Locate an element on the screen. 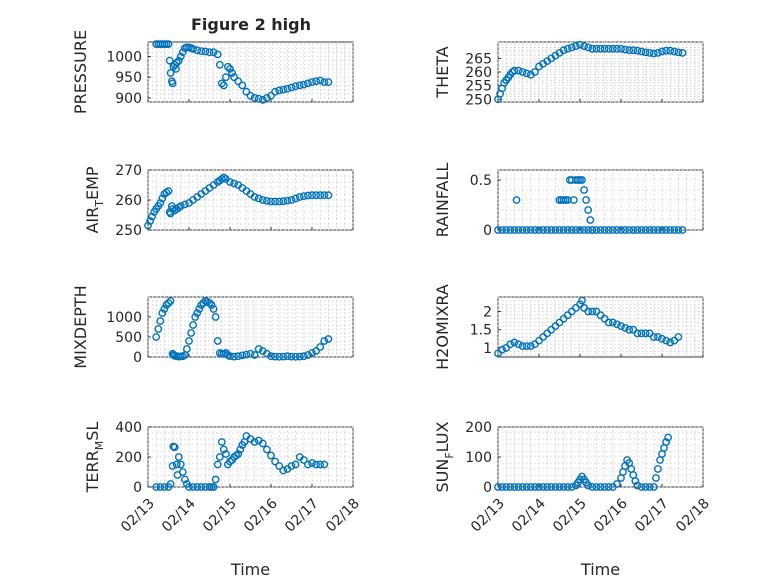 The width and height of the screenshot is (778, 583). axes-frame is located at coordinates (250, 327).